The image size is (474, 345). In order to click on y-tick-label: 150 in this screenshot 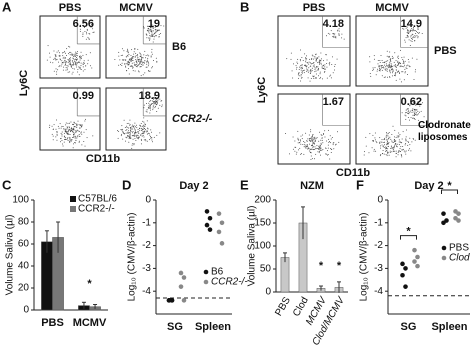, I will do `click(262, 223)`.